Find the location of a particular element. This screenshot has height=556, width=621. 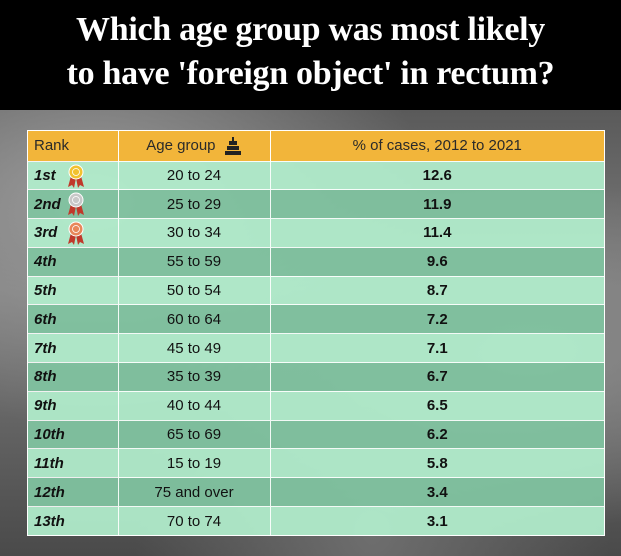

rank-cell: 2nd is located at coordinates (73, 204).